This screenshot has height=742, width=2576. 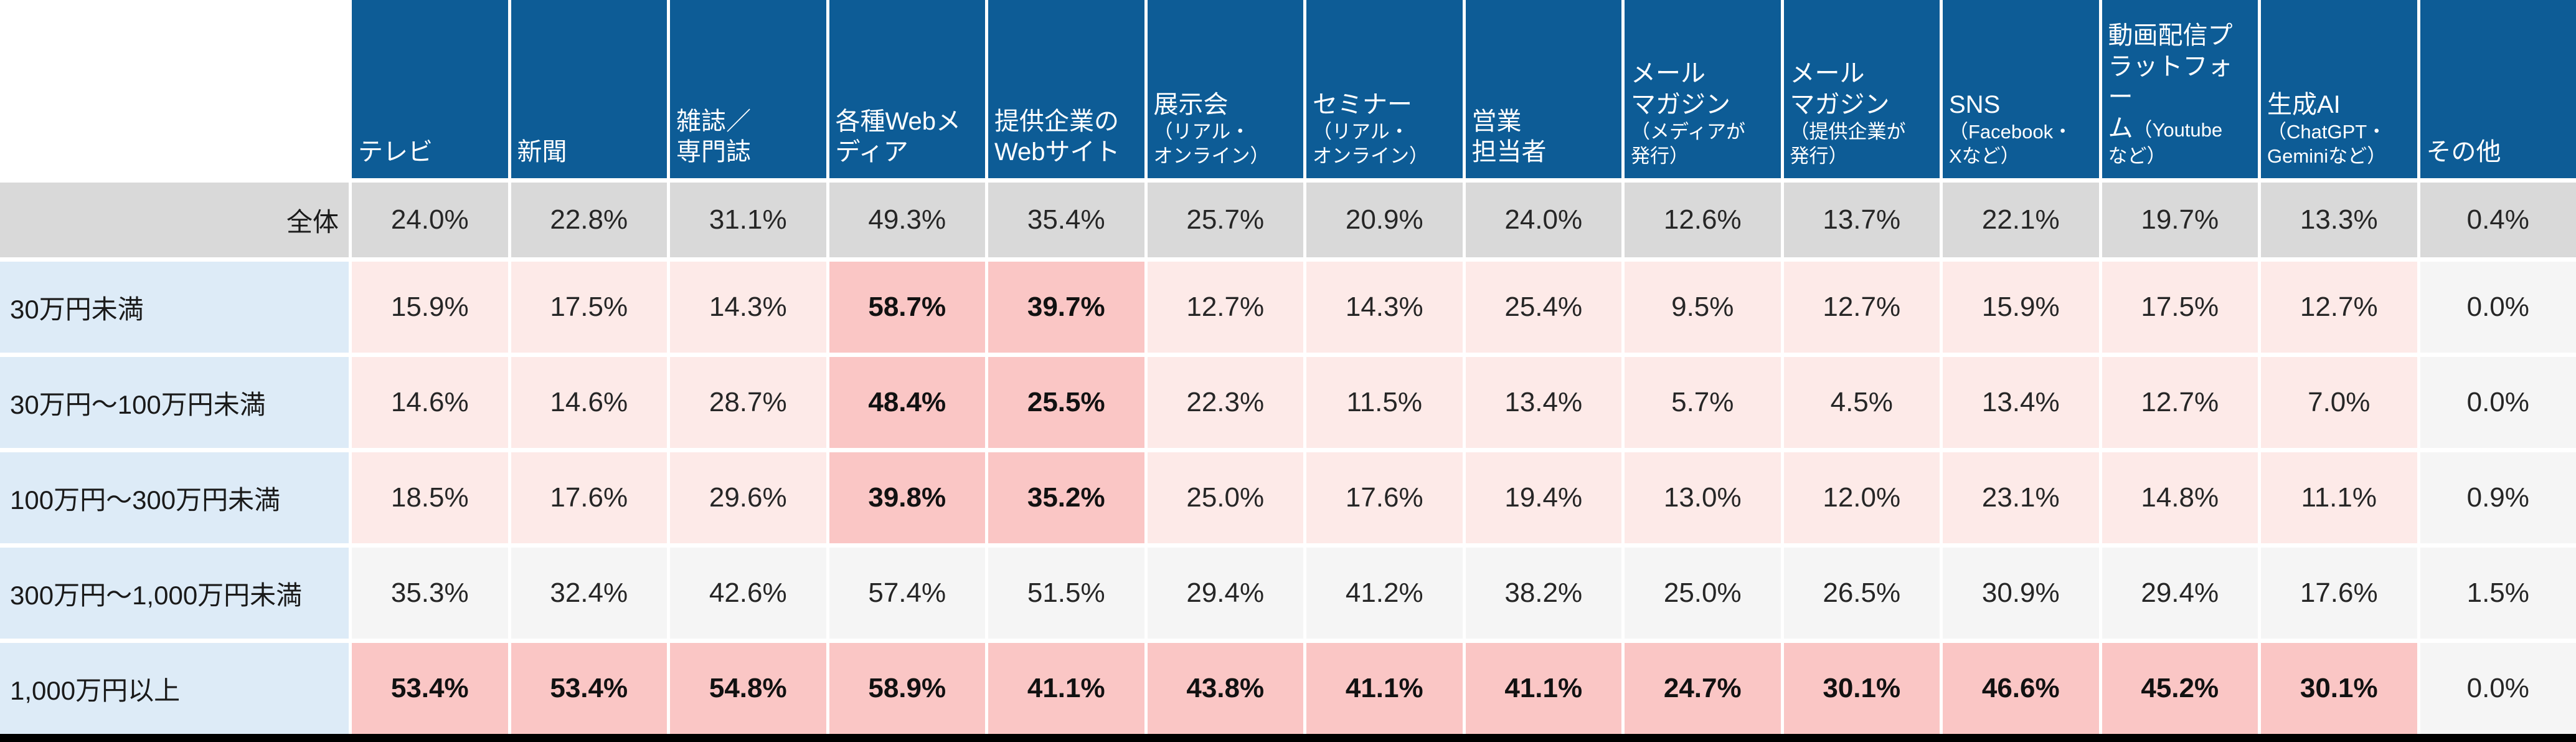 What do you see at coordinates (1543, 89) in the screenshot?
I see `column-header-8: 営業 担当者` at bounding box center [1543, 89].